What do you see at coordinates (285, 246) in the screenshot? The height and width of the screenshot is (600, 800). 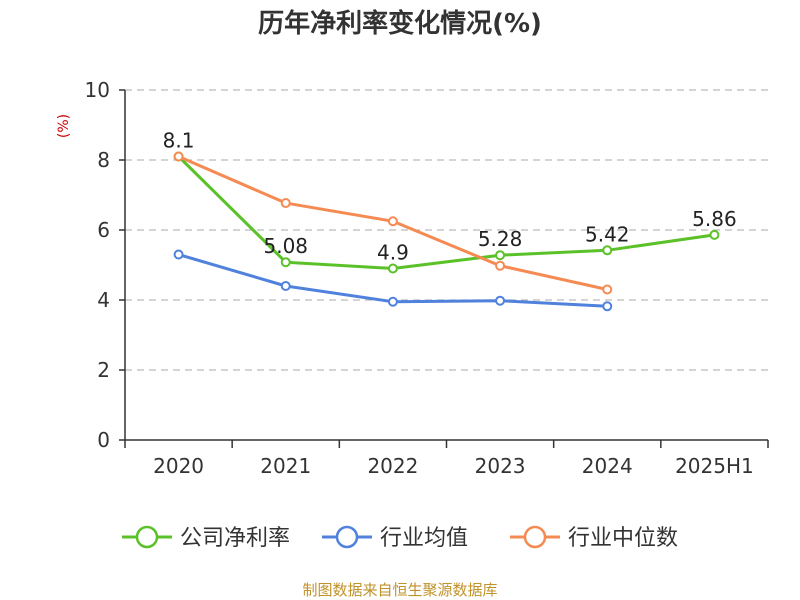 I see `data-label: 5.08` at bounding box center [285, 246].